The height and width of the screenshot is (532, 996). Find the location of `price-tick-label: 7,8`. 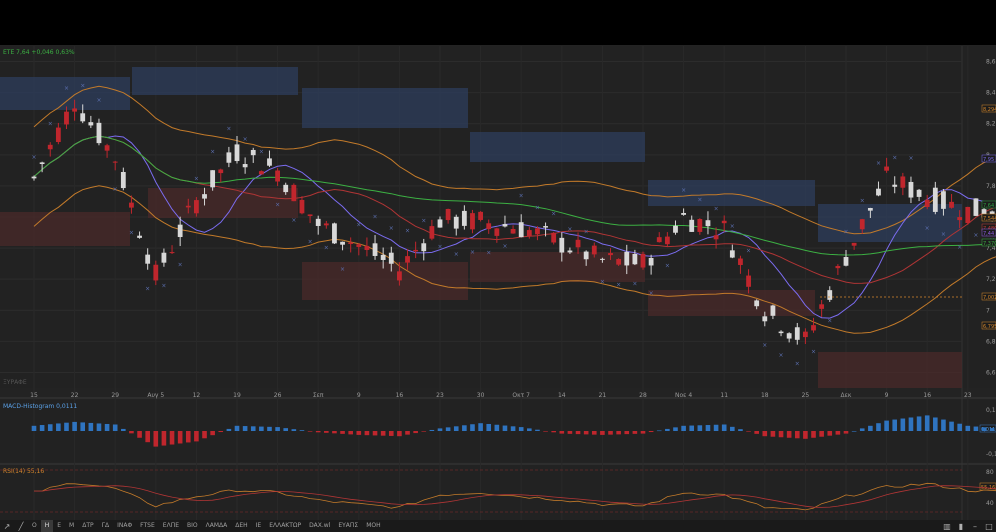

price-tick-label: 7,8 is located at coordinates (991, 186).